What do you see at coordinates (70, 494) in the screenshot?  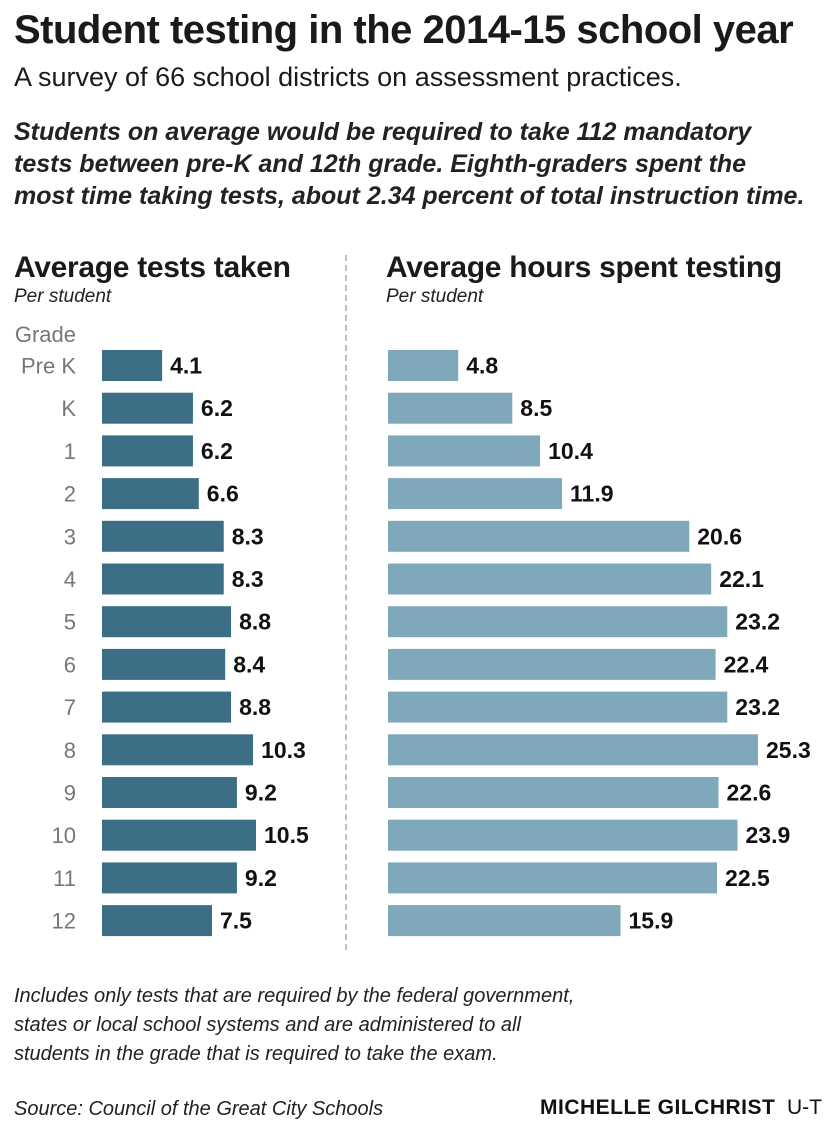 I see `grade-label: 2` at bounding box center [70, 494].